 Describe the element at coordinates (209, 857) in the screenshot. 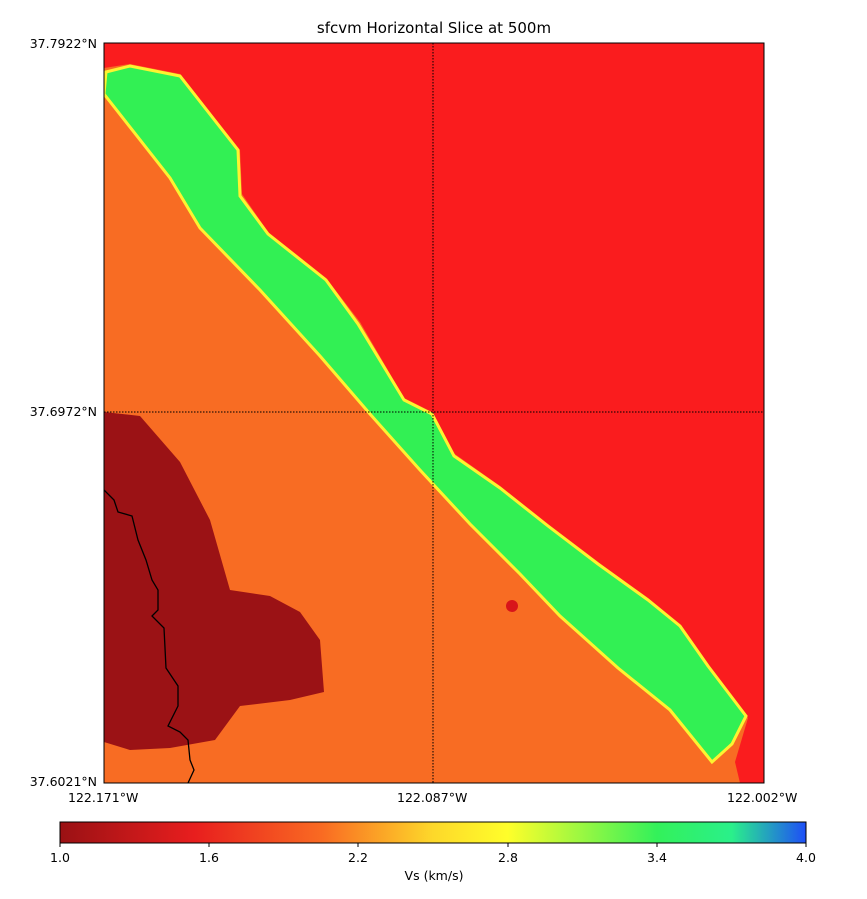

I see `colorbar-tick-label: 1.6` at that location.